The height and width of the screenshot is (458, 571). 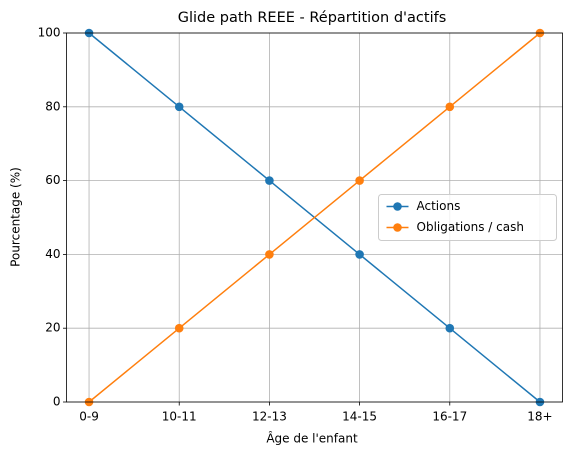 I want to click on x-tick-label: 16-17, so click(x=449, y=417).